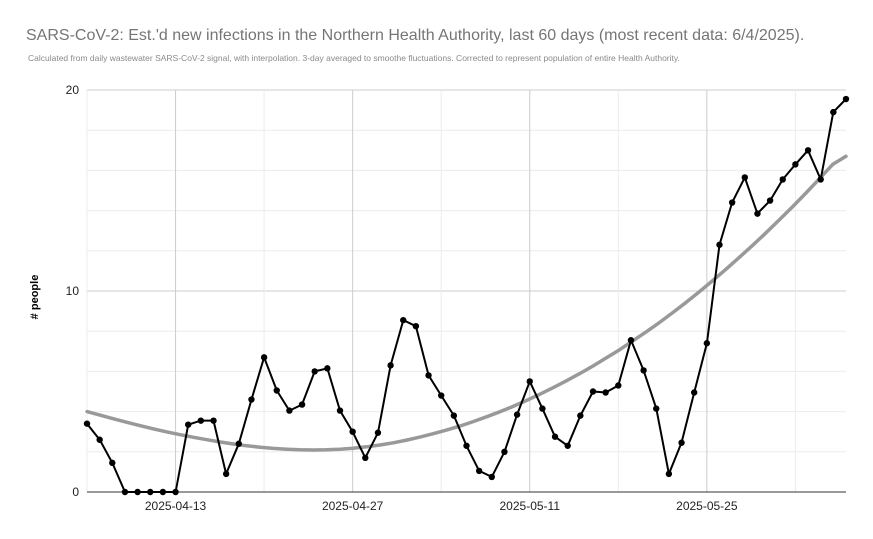 The image size is (873, 539). What do you see at coordinates (176, 506) in the screenshot?
I see `x-tick-label: 2025-04-13` at bounding box center [176, 506].